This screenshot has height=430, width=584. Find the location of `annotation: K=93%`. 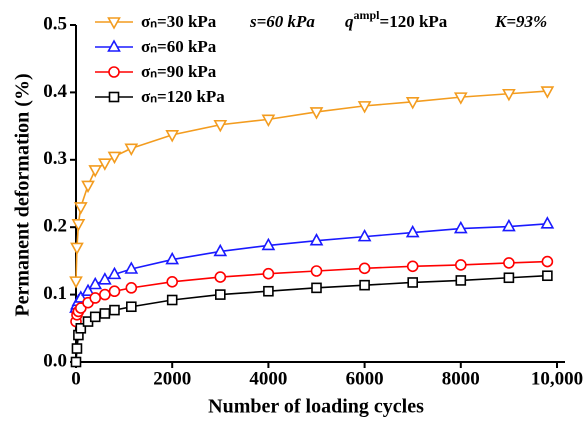

annotation: K=93% is located at coordinates (520, 21).